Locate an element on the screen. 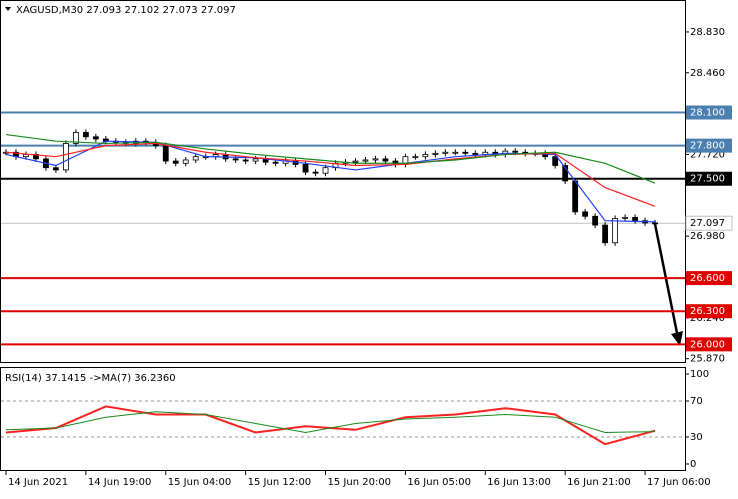 The image size is (738, 499). x-tick-label: 15 Jun 12:00 is located at coordinates (280, 482).